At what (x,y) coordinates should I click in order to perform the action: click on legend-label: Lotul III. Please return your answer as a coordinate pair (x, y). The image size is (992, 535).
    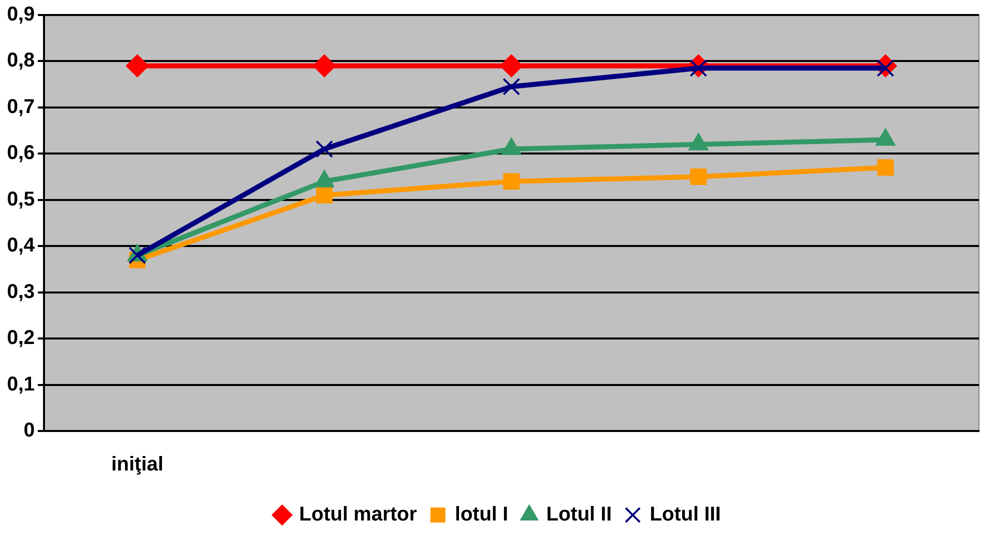
    Looking at the image, I should click on (685, 515).